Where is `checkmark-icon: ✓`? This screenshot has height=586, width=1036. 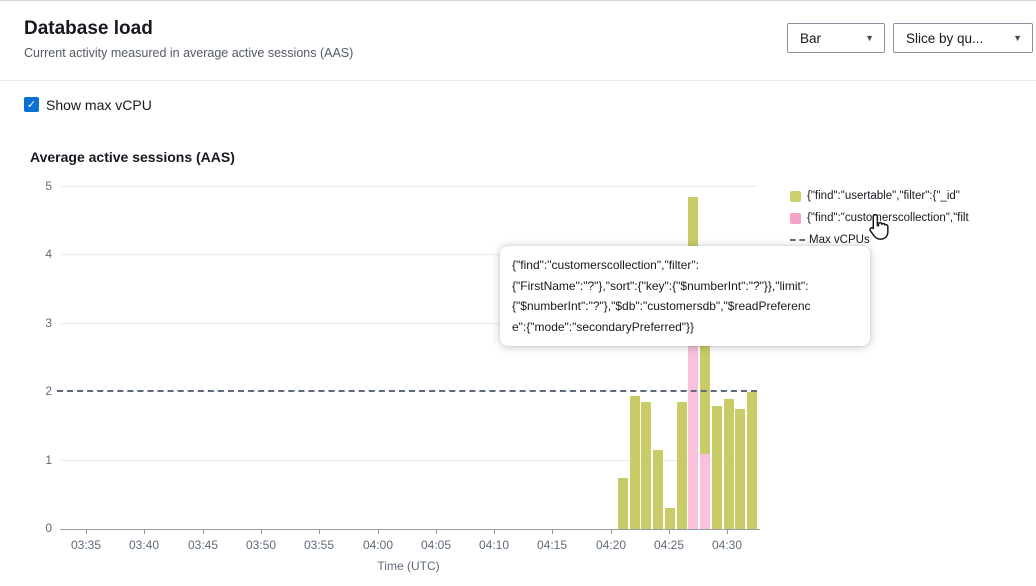
checkmark-icon: ✓ is located at coordinates (31, 105).